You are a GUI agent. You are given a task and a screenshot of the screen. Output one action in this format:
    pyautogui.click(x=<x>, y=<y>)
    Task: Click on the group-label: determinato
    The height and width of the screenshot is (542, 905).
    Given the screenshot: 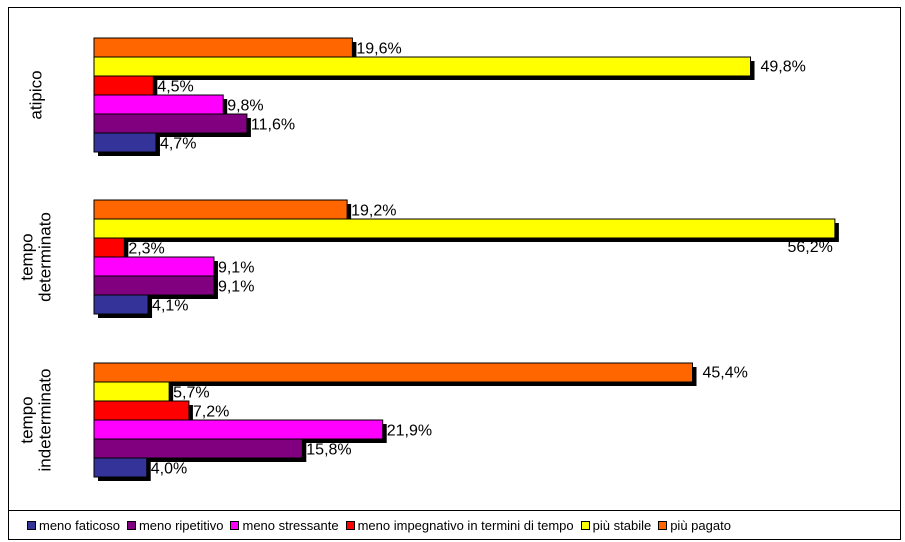 What is the action you would take?
    pyautogui.click(x=44, y=257)
    